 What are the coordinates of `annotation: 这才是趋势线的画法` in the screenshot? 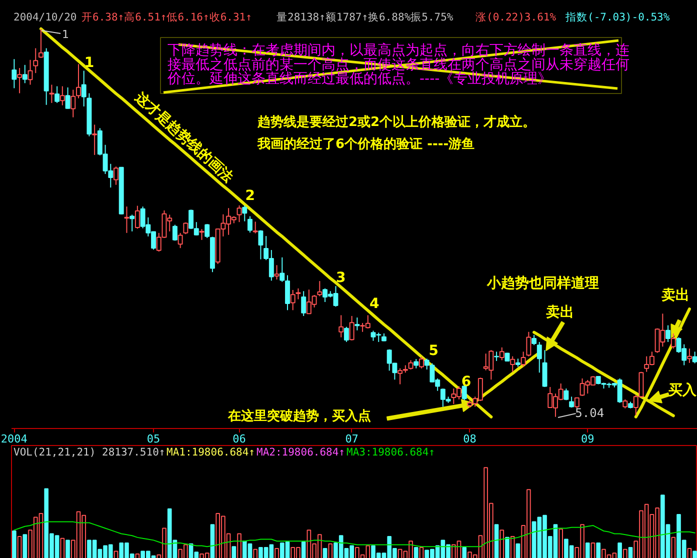 It's located at (184, 137).